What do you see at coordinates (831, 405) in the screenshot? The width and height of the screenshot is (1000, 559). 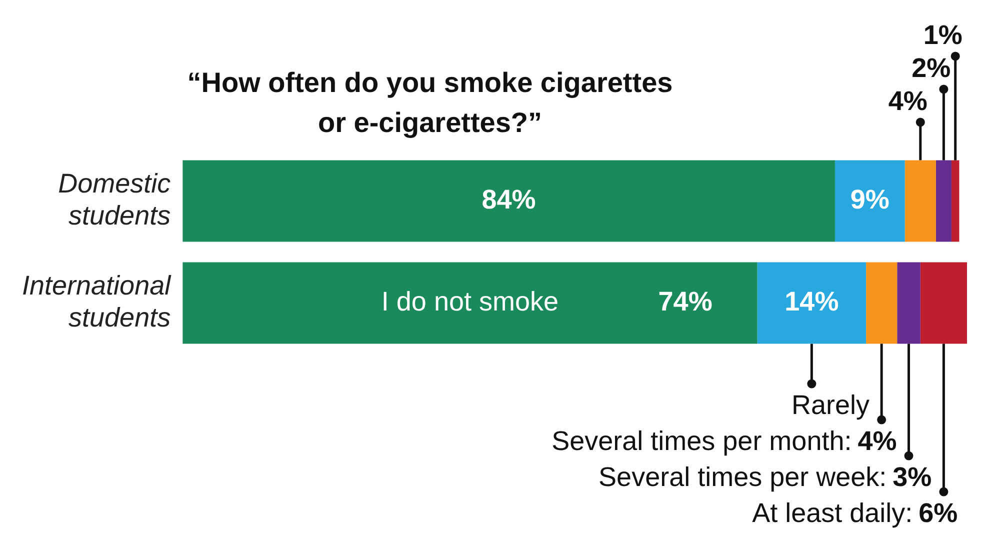 I see `series-label: Rarely` at bounding box center [831, 405].